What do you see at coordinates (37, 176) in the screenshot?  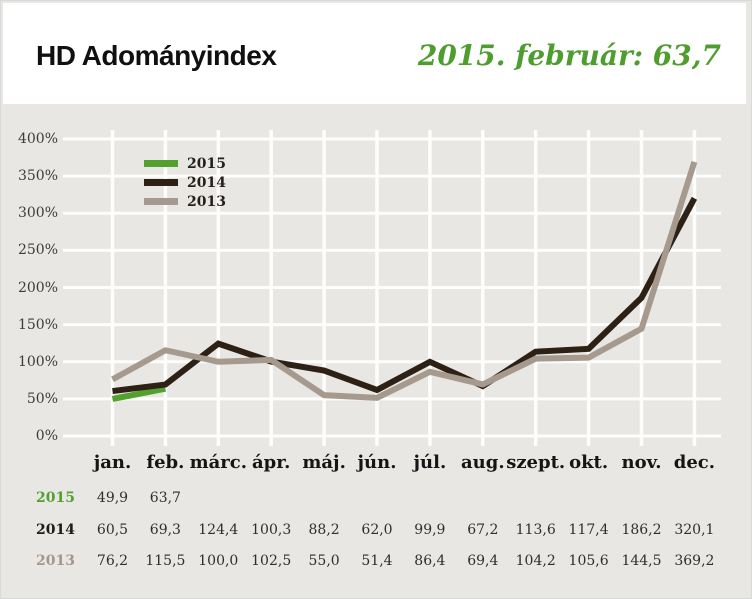 I see `y-axis-label: 350%` at bounding box center [37, 176].